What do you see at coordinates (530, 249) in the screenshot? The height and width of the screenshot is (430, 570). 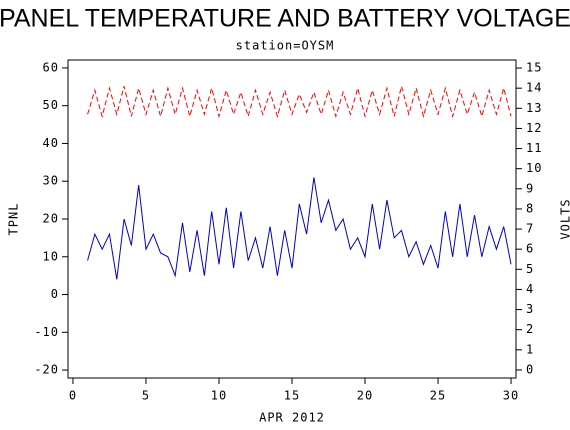 I see `y2-tick-label: 6` at bounding box center [530, 249].